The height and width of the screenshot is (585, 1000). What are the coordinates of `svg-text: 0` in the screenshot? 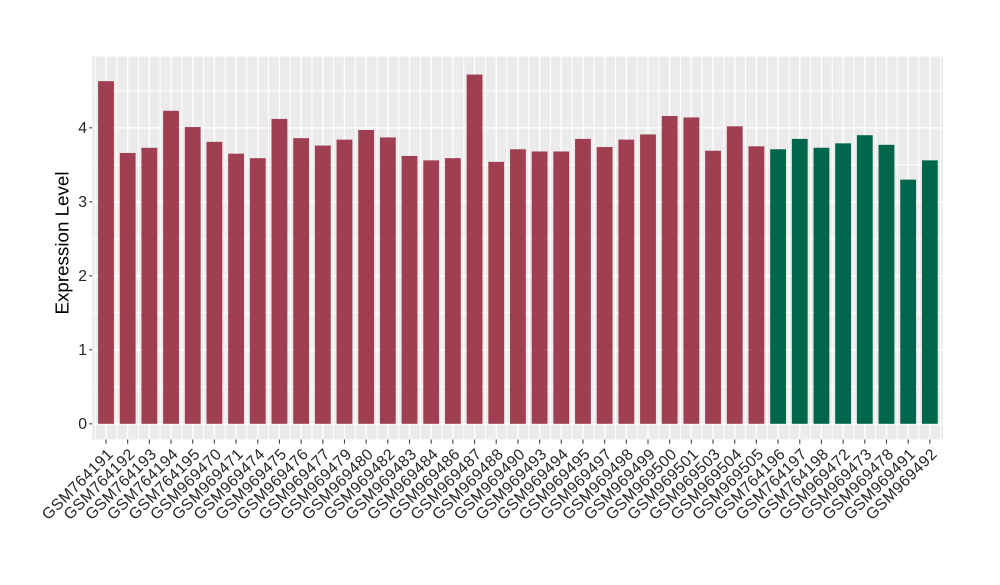 It's located at (82, 424).